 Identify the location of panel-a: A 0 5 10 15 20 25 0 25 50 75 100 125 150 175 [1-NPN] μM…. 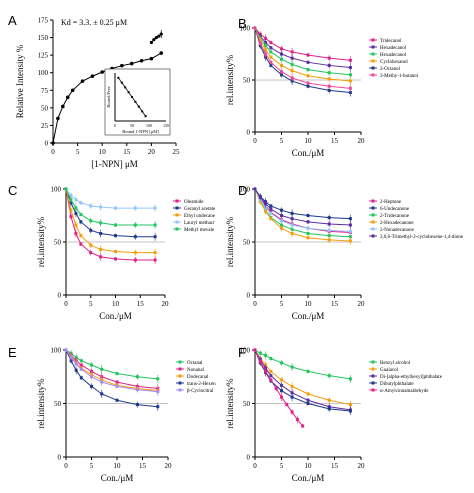
(94, 91).